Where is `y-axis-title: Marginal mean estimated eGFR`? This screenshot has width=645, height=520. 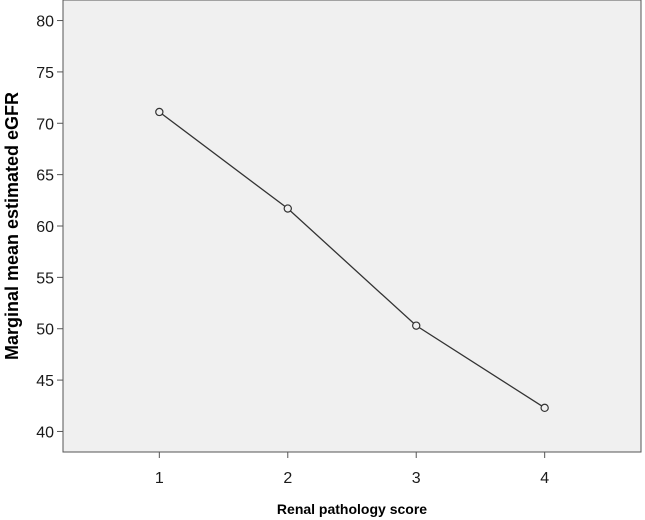 y-axis-title: Marginal mean estimated eGFR is located at coordinates (12, 226).